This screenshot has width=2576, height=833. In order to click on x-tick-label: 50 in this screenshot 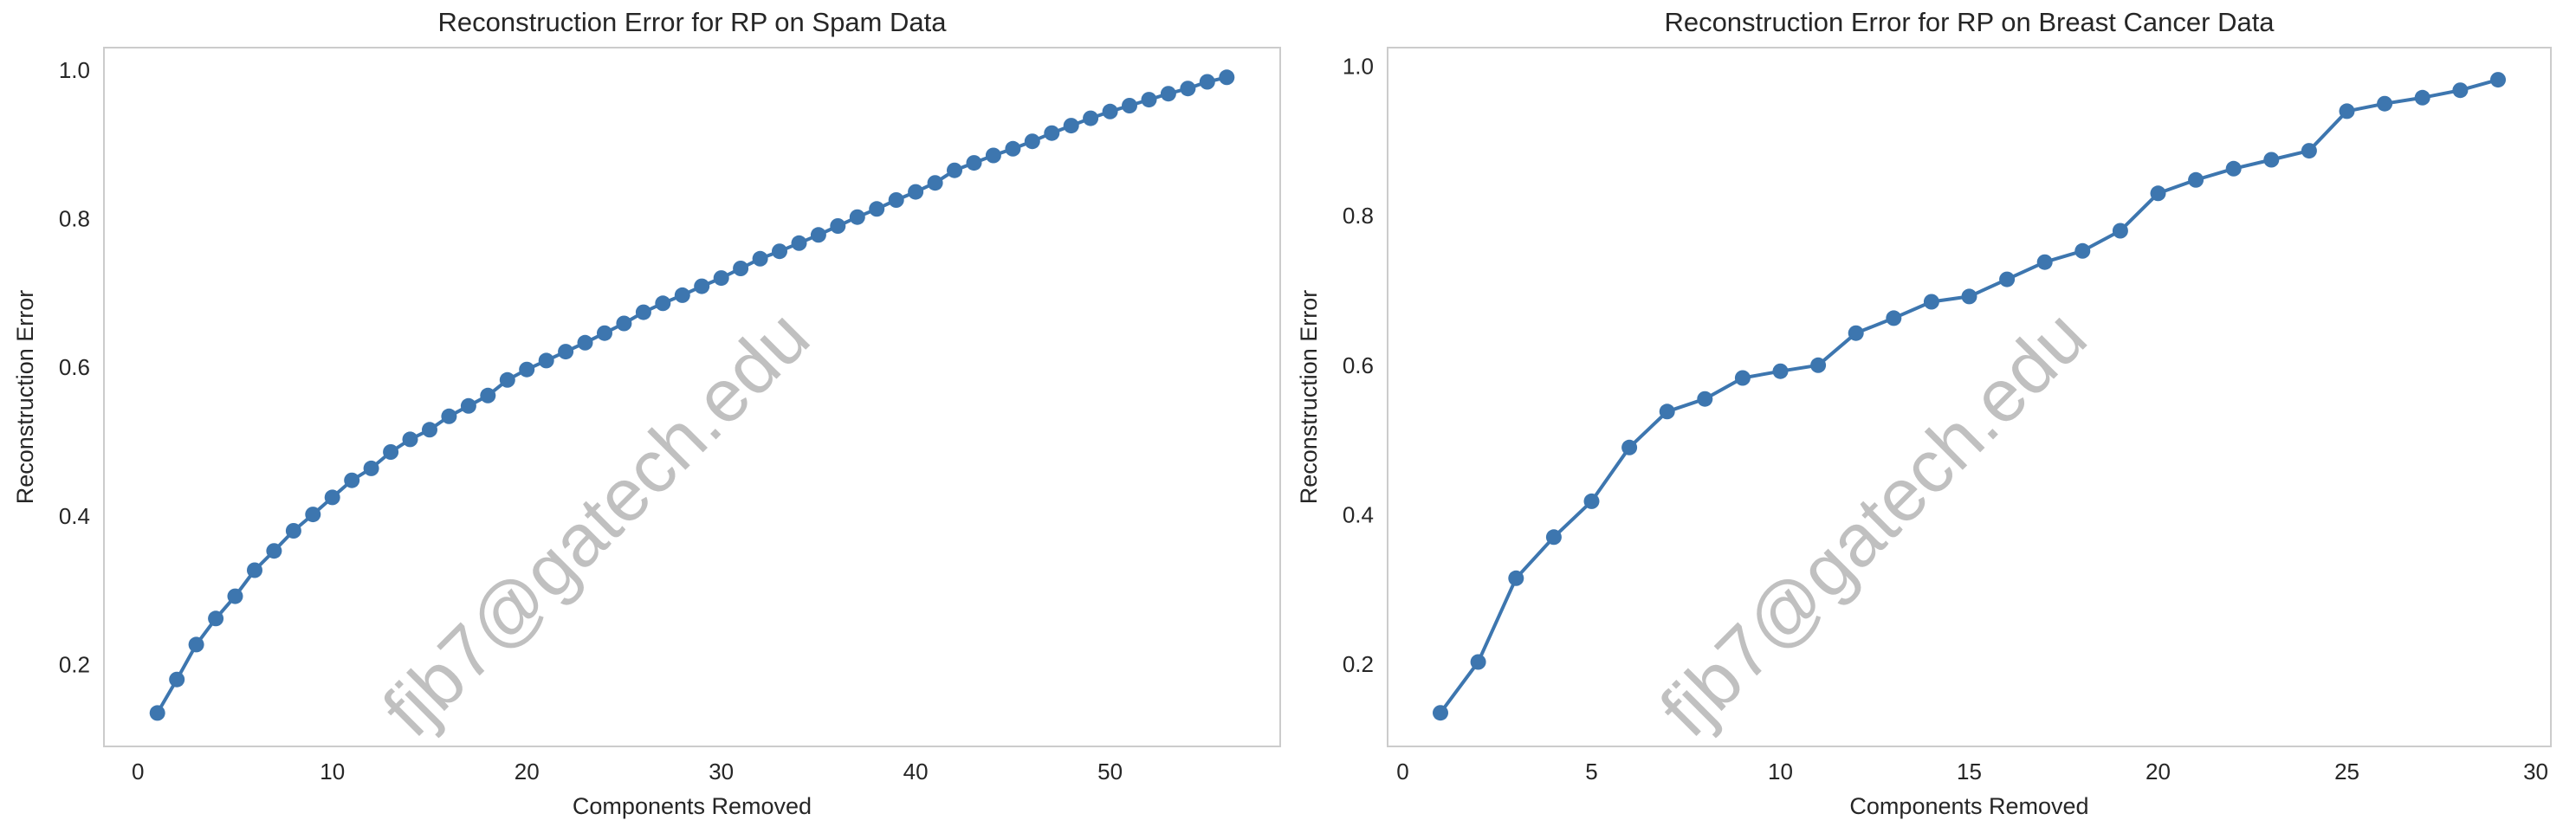, I will do `click(1110, 772)`.